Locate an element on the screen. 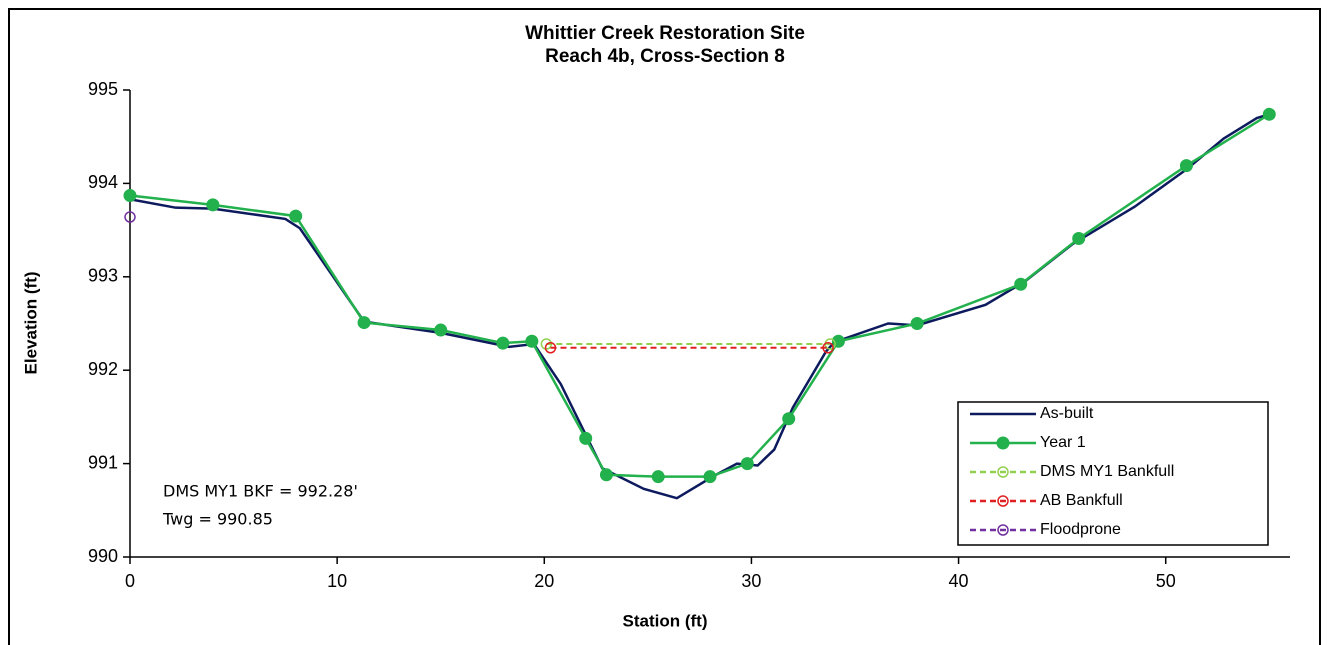  legend-label: AB Bankfull is located at coordinates (1081, 500).